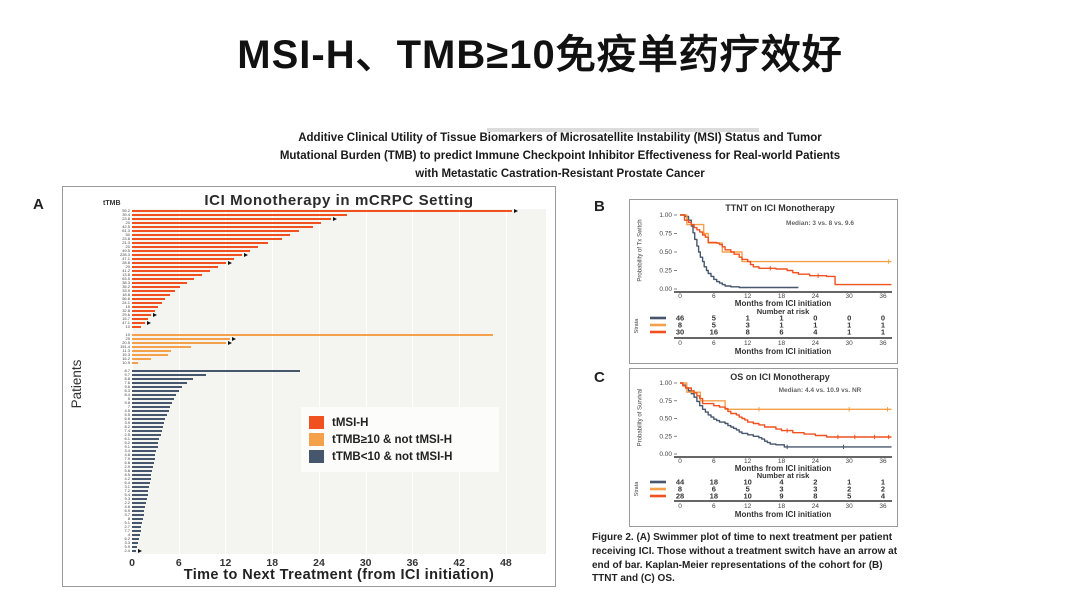 Image resolution: width=1080 pixels, height=608 pixels. I want to click on swimmer-row: 6.8, so click(335, 463).